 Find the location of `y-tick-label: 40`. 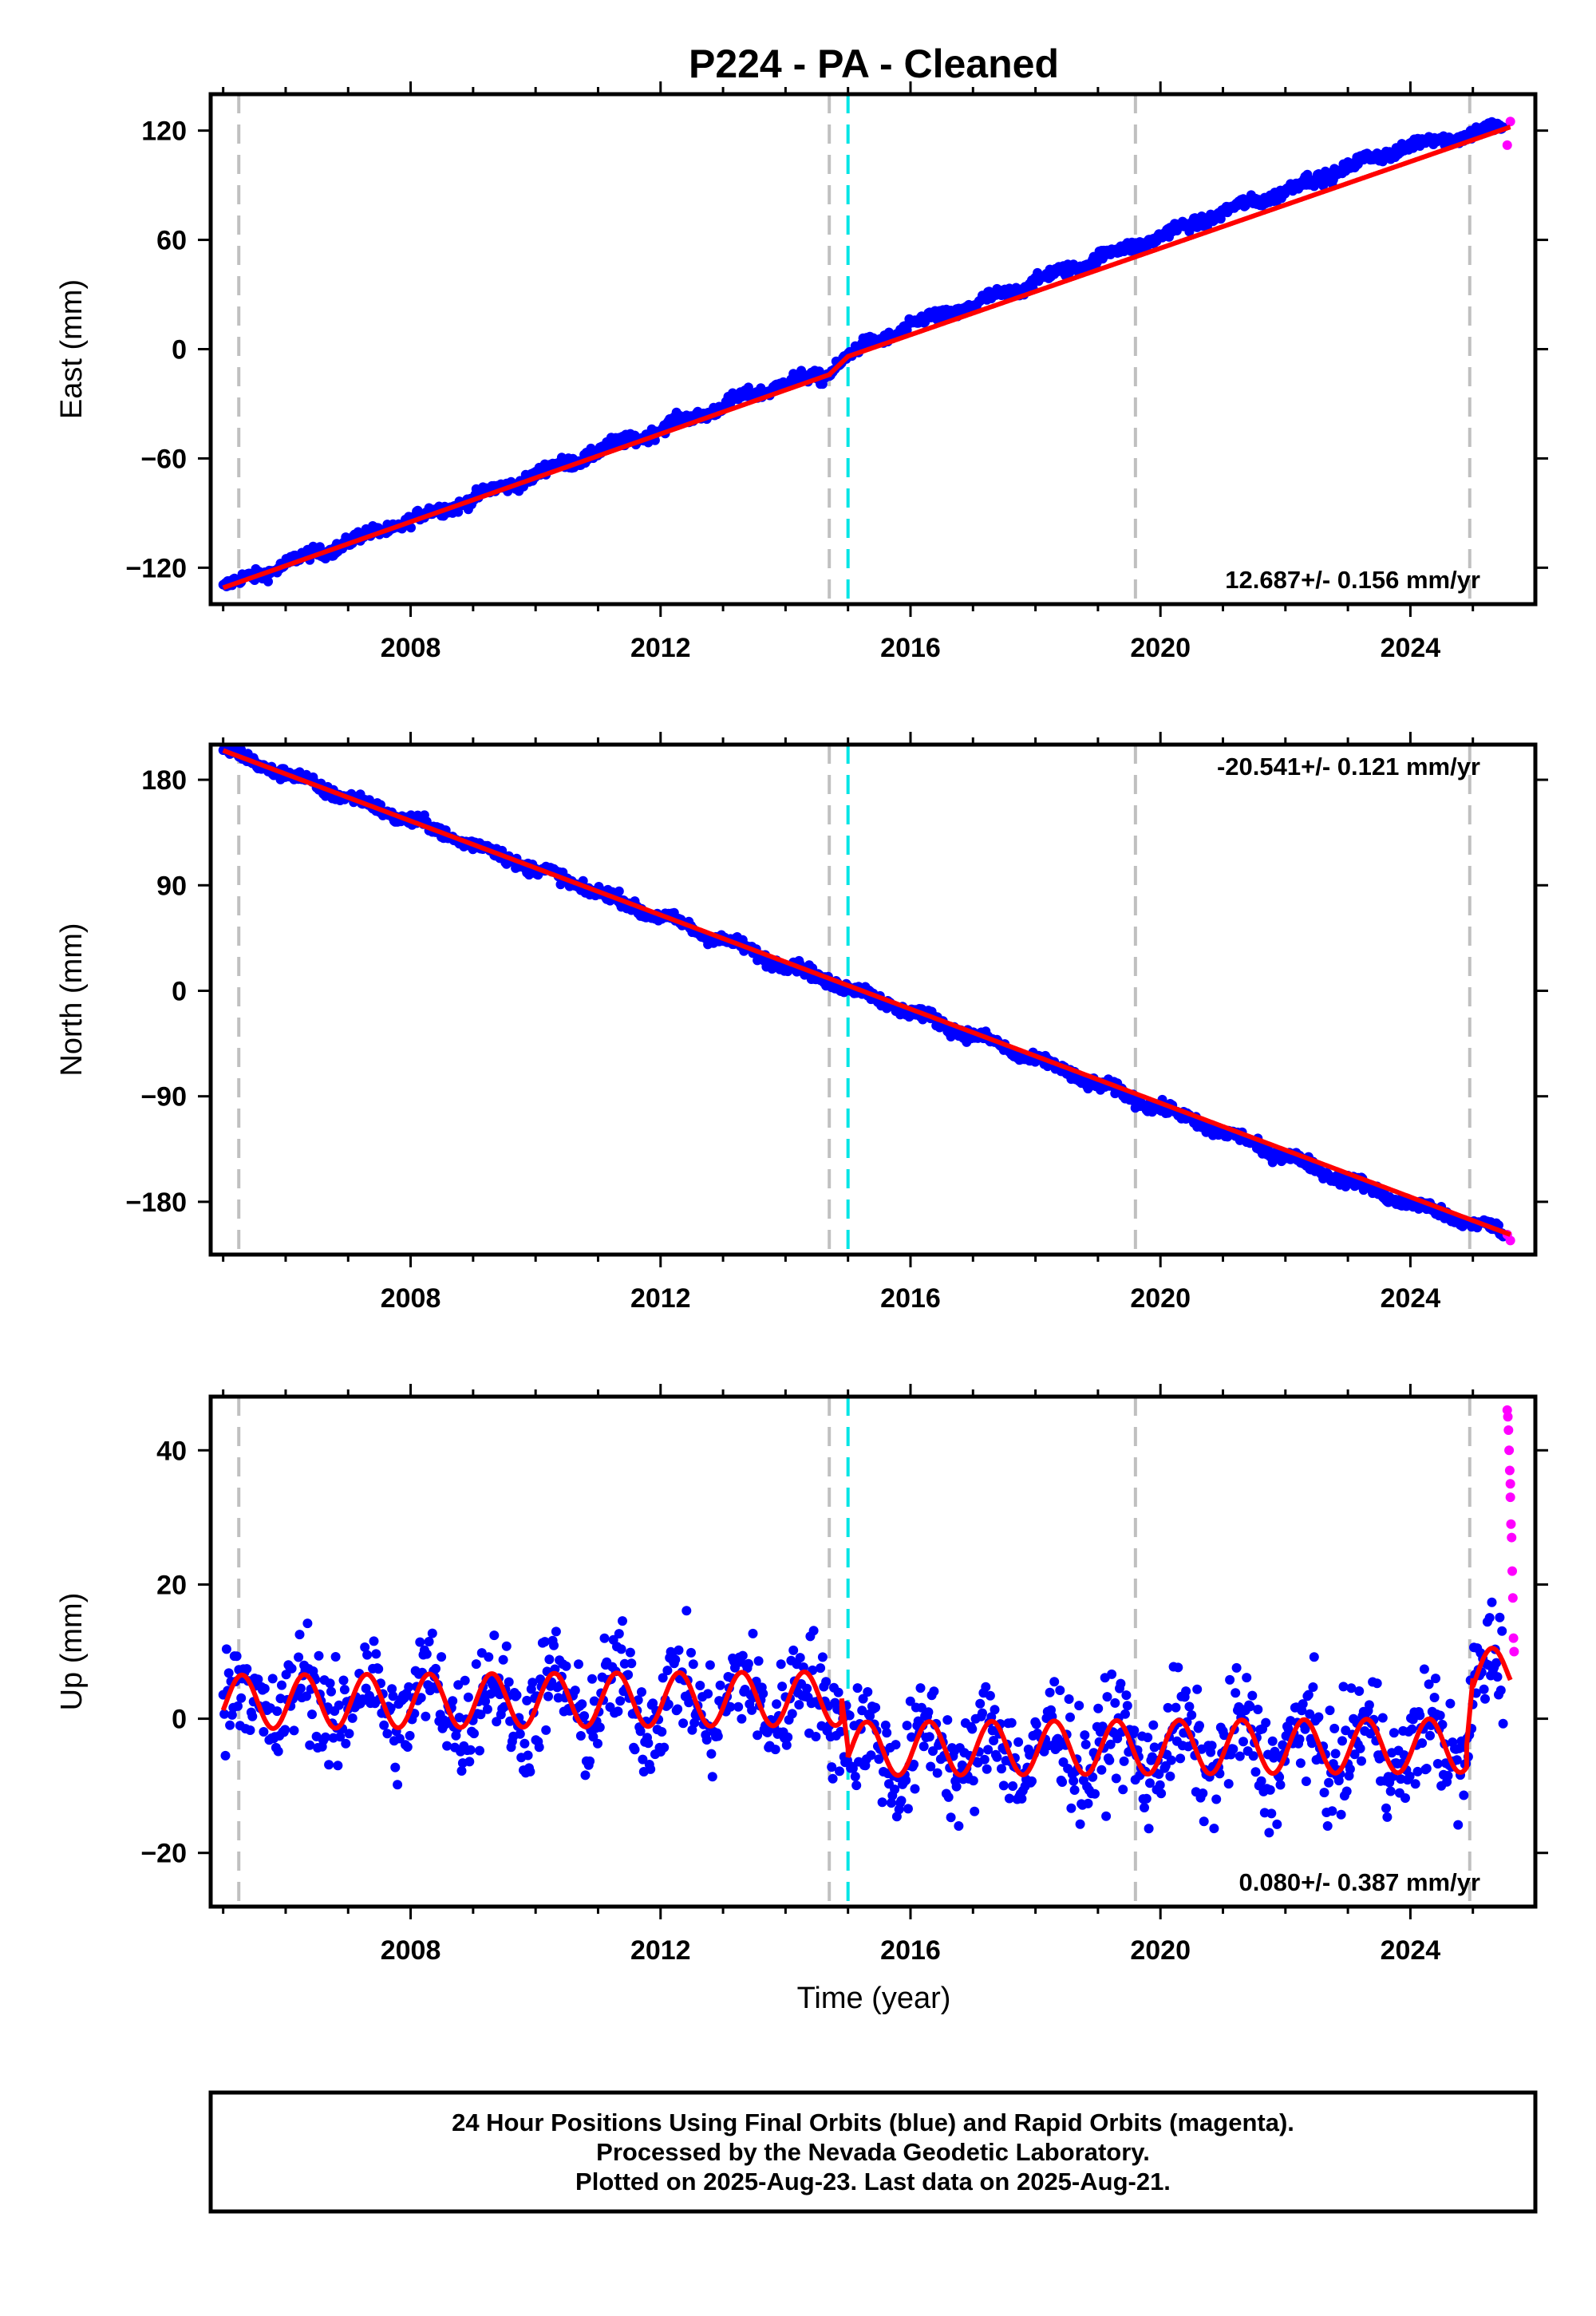

y-tick-label: 40 is located at coordinates (171, 1451).